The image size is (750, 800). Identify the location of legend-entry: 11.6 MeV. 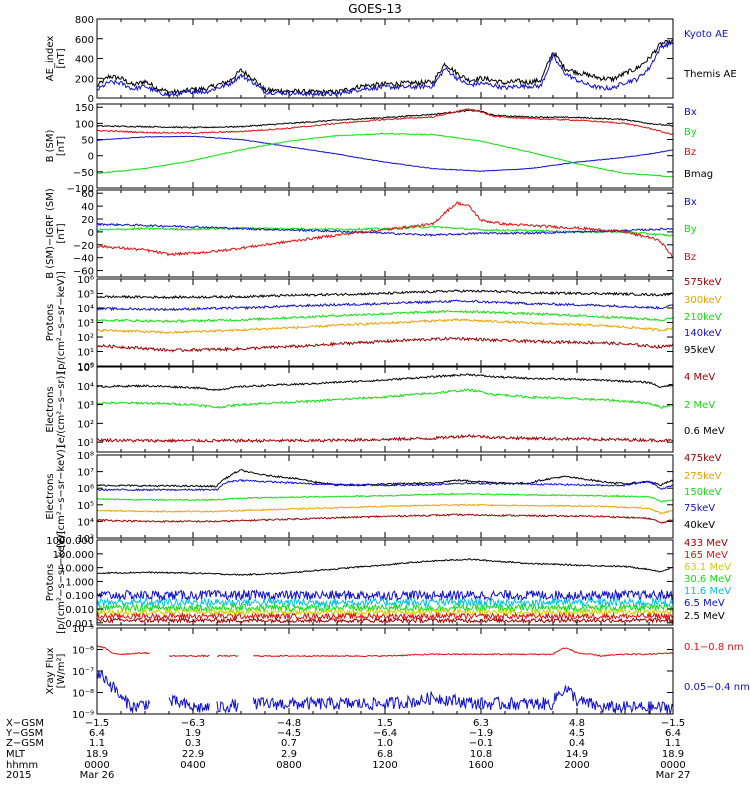
(707, 591).